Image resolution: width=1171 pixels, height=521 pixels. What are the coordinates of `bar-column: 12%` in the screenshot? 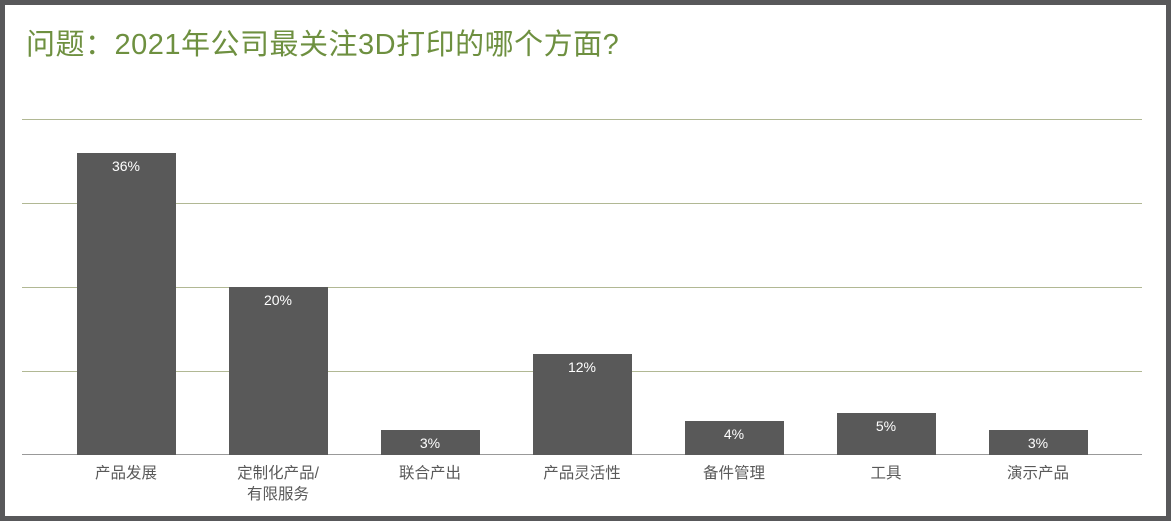 It's located at (582, 287).